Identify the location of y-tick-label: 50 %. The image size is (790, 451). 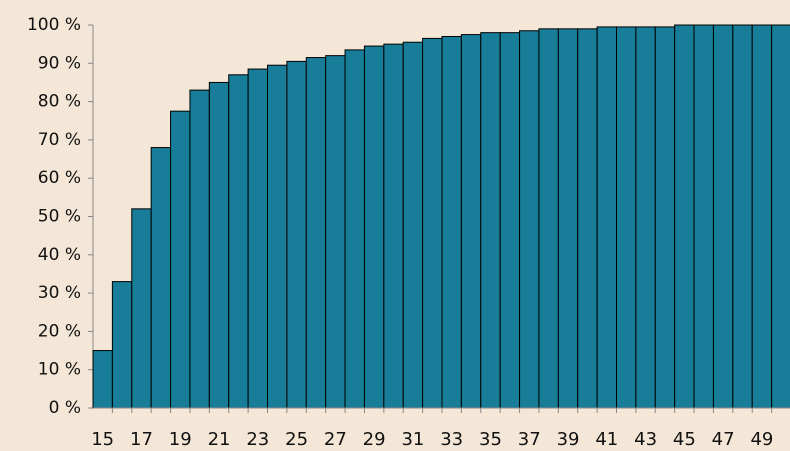
(59, 217).